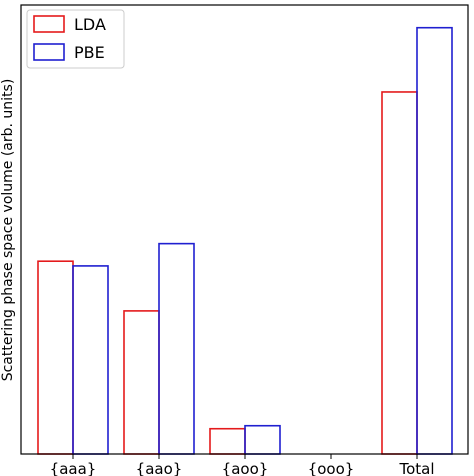 The image size is (474, 476). Describe the element at coordinates (331, 468) in the screenshot. I see `x-tick-label-3: {ooo}` at that location.